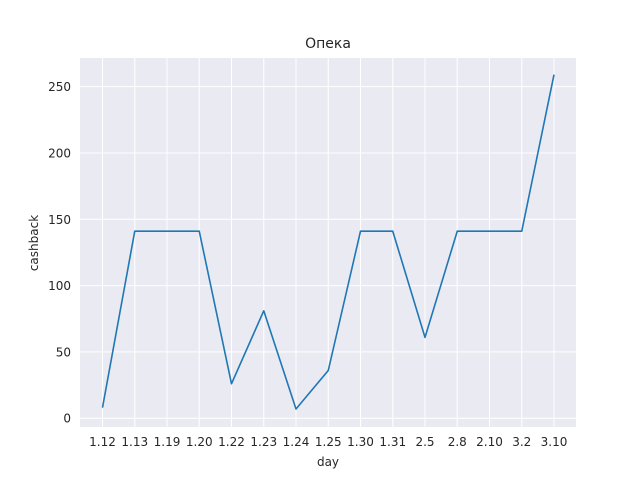  Describe the element at coordinates (59, 87) in the screenshot. I see `y-tick-label: 250` at that location.